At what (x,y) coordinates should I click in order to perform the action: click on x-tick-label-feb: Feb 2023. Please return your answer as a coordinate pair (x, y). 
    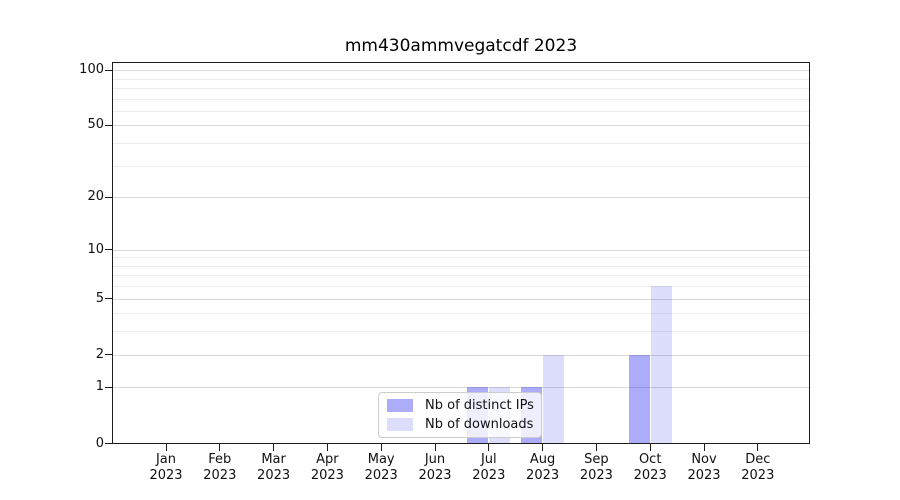
    Looking at the image, I should click on (220, 468).